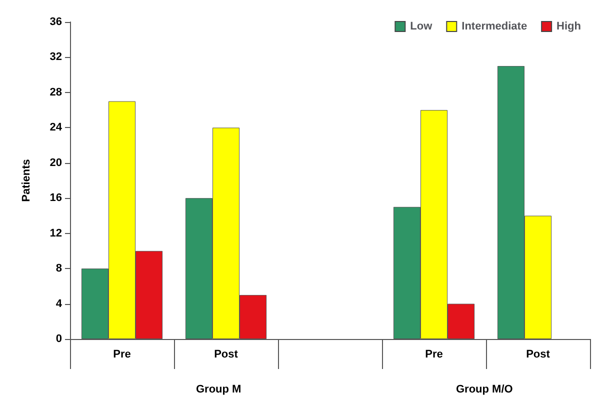 The width and height of the screenshot is (604, 409). I want to click on y-tick-label: 4, so click(59, 304).